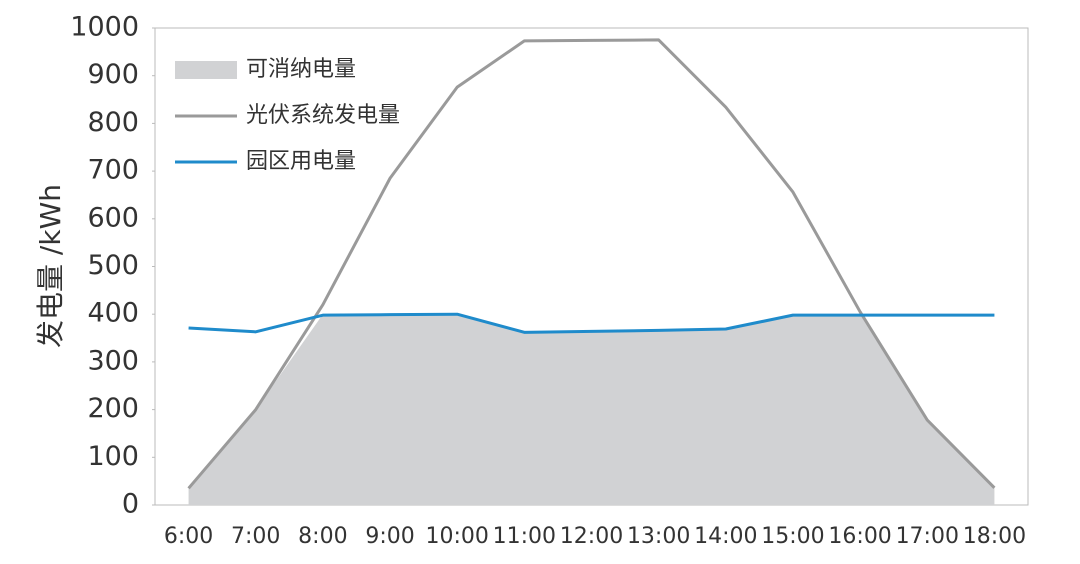  Describe the element at coordinates (113, 360) in the screenshot. I see `y-tick-label: 300` at that location.